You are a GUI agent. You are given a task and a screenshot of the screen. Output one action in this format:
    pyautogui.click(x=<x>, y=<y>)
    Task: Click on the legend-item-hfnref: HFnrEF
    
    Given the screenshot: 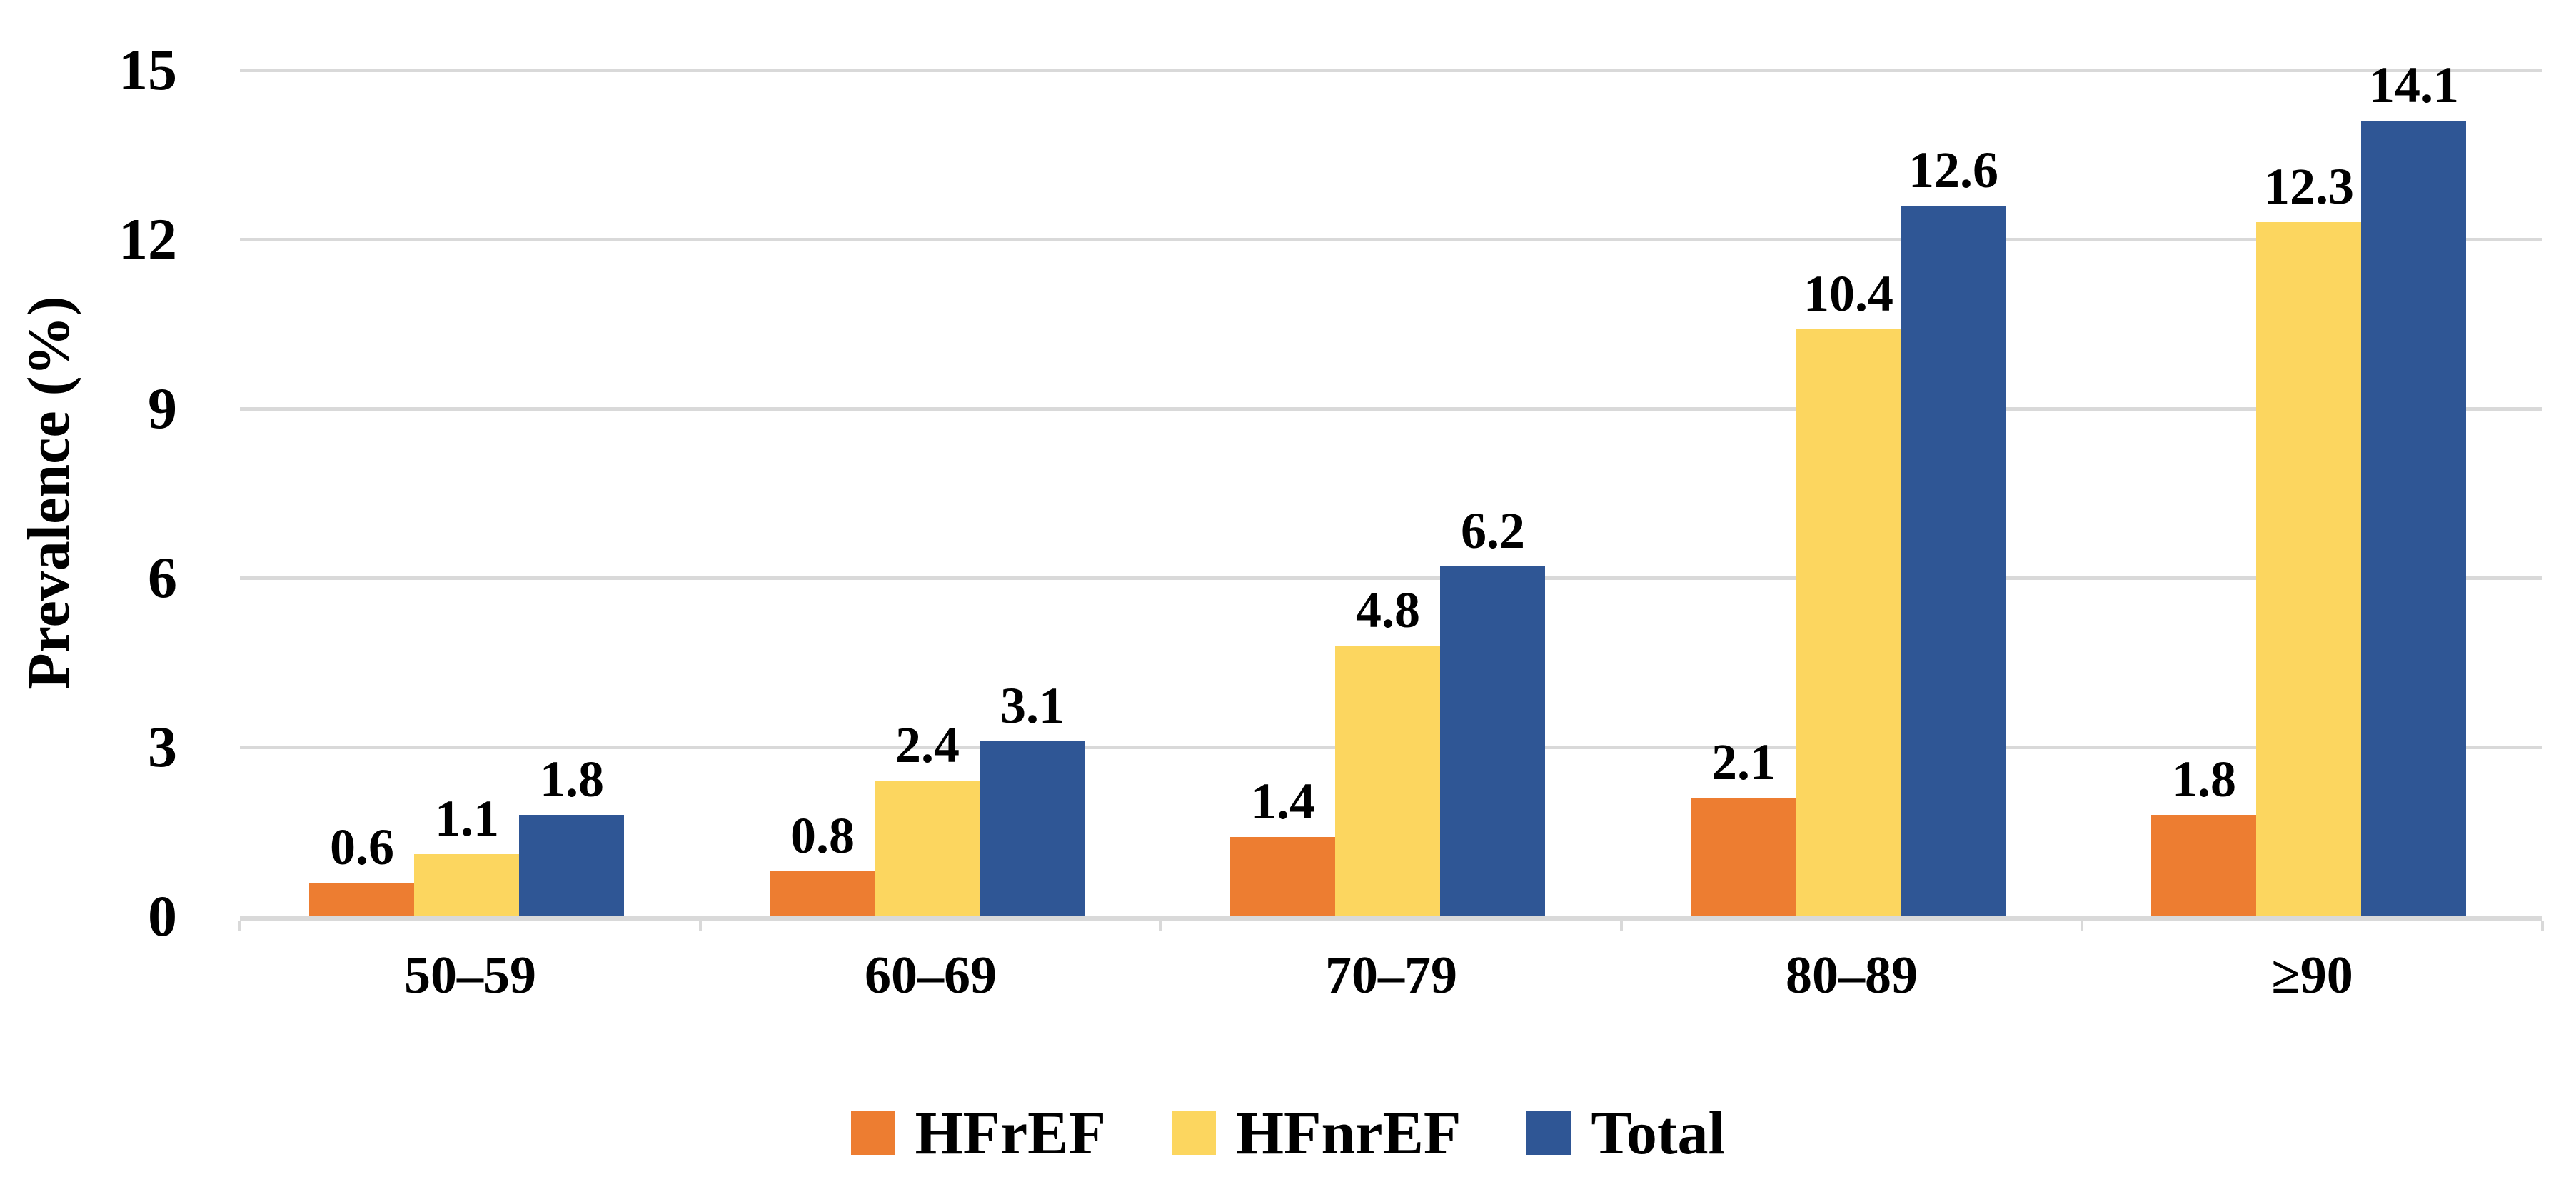 What is the action you would take?
    pyautogui.click(x=1316, y=1133)
    